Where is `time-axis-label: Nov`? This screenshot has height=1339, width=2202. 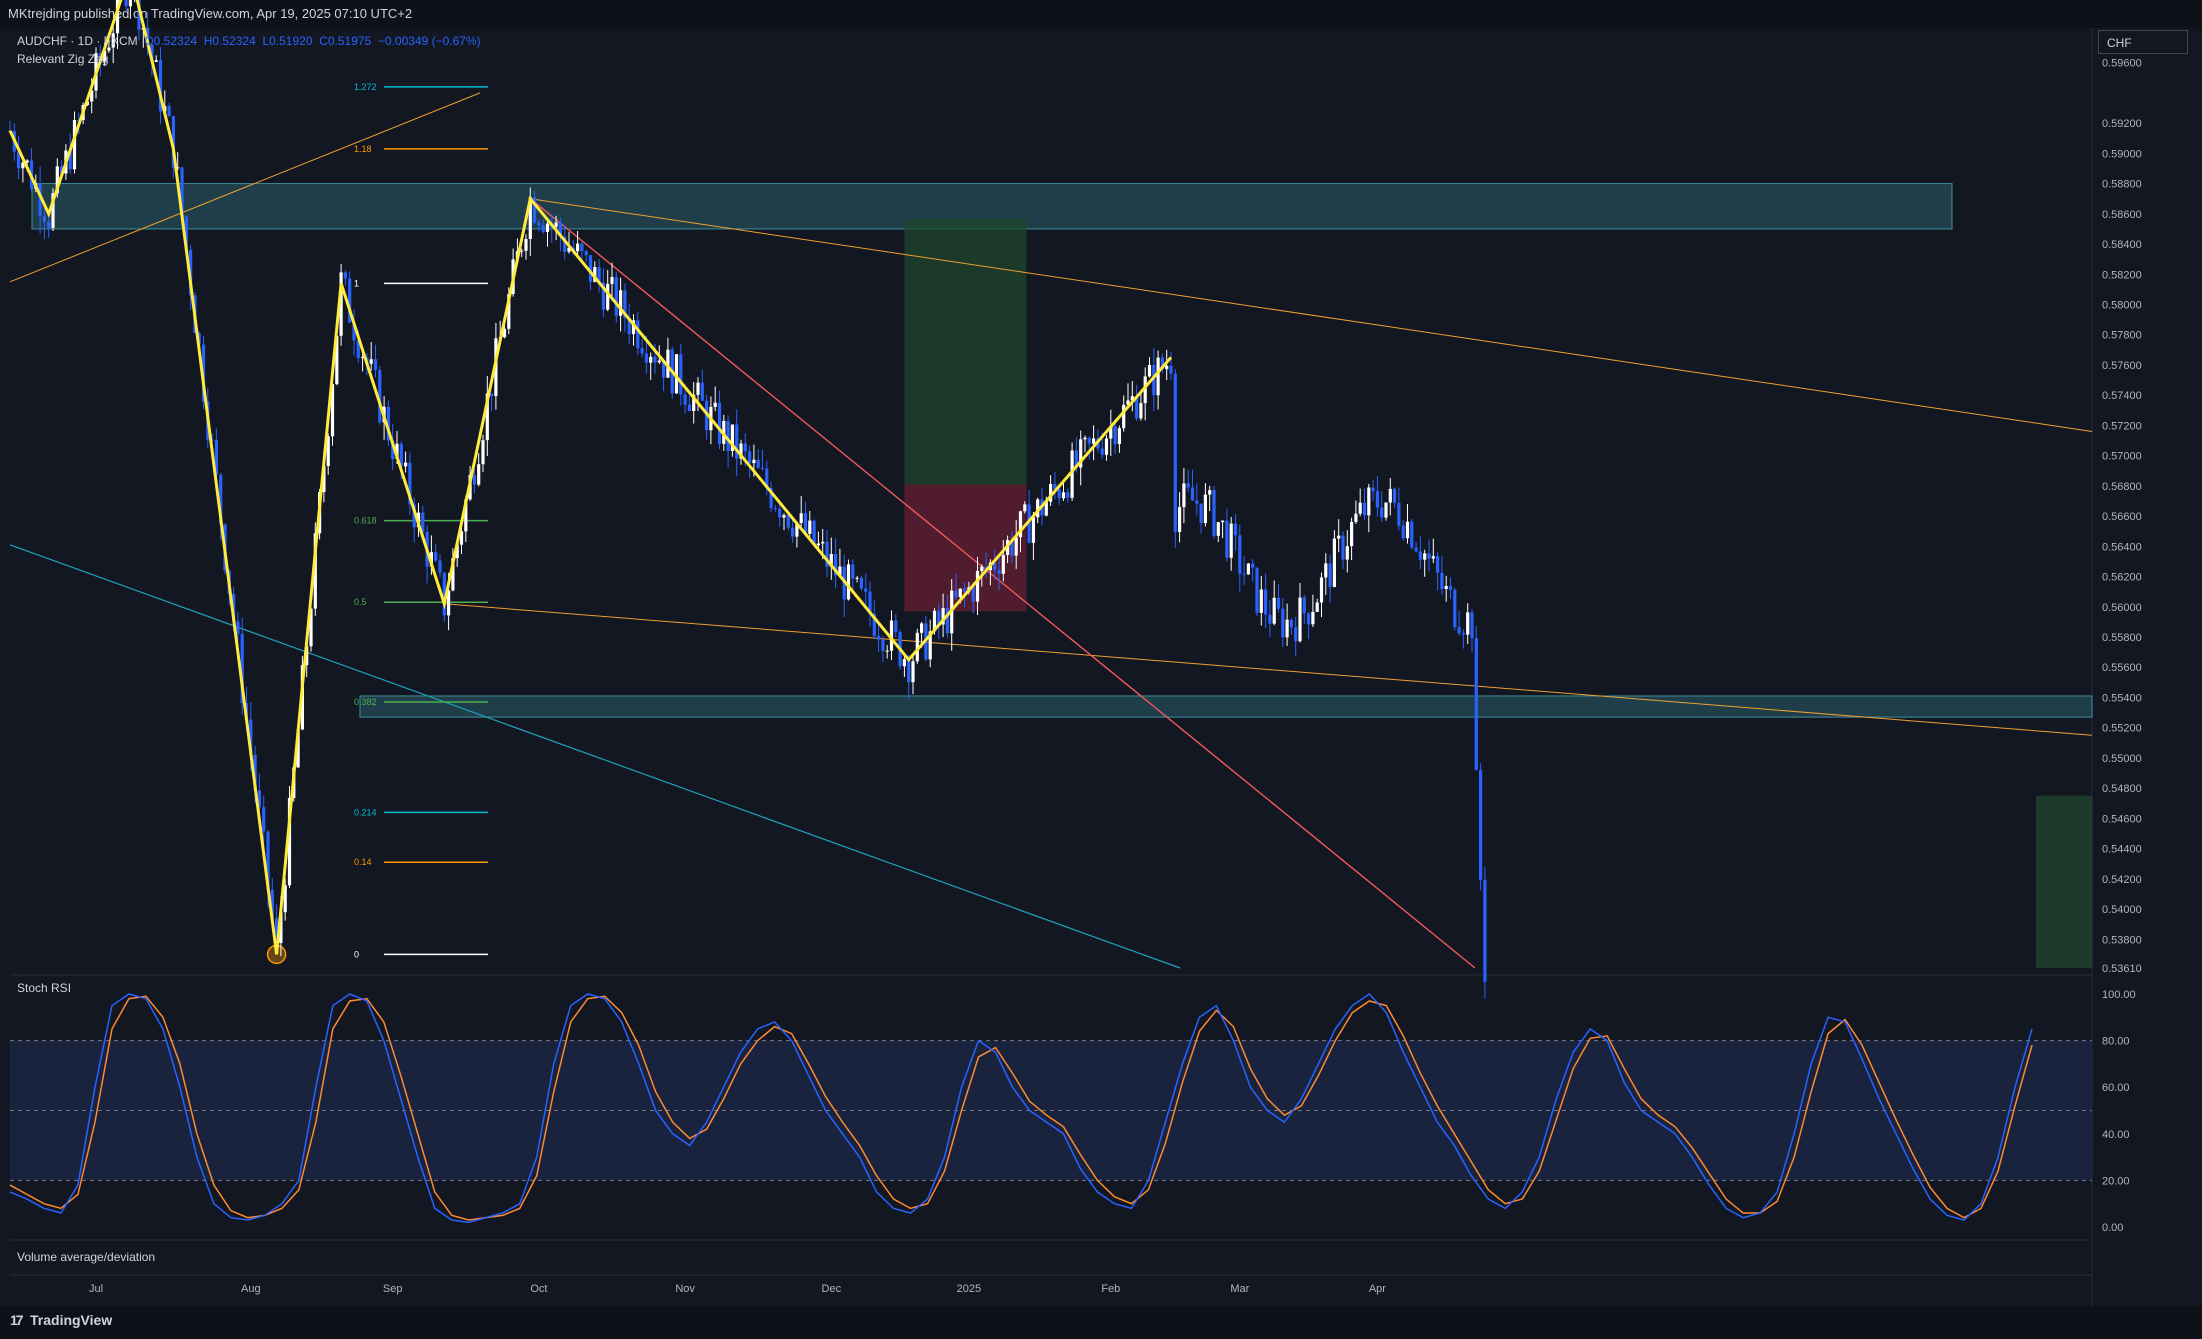 time-axis-label: Nov is located at coordinates (685, 1289).